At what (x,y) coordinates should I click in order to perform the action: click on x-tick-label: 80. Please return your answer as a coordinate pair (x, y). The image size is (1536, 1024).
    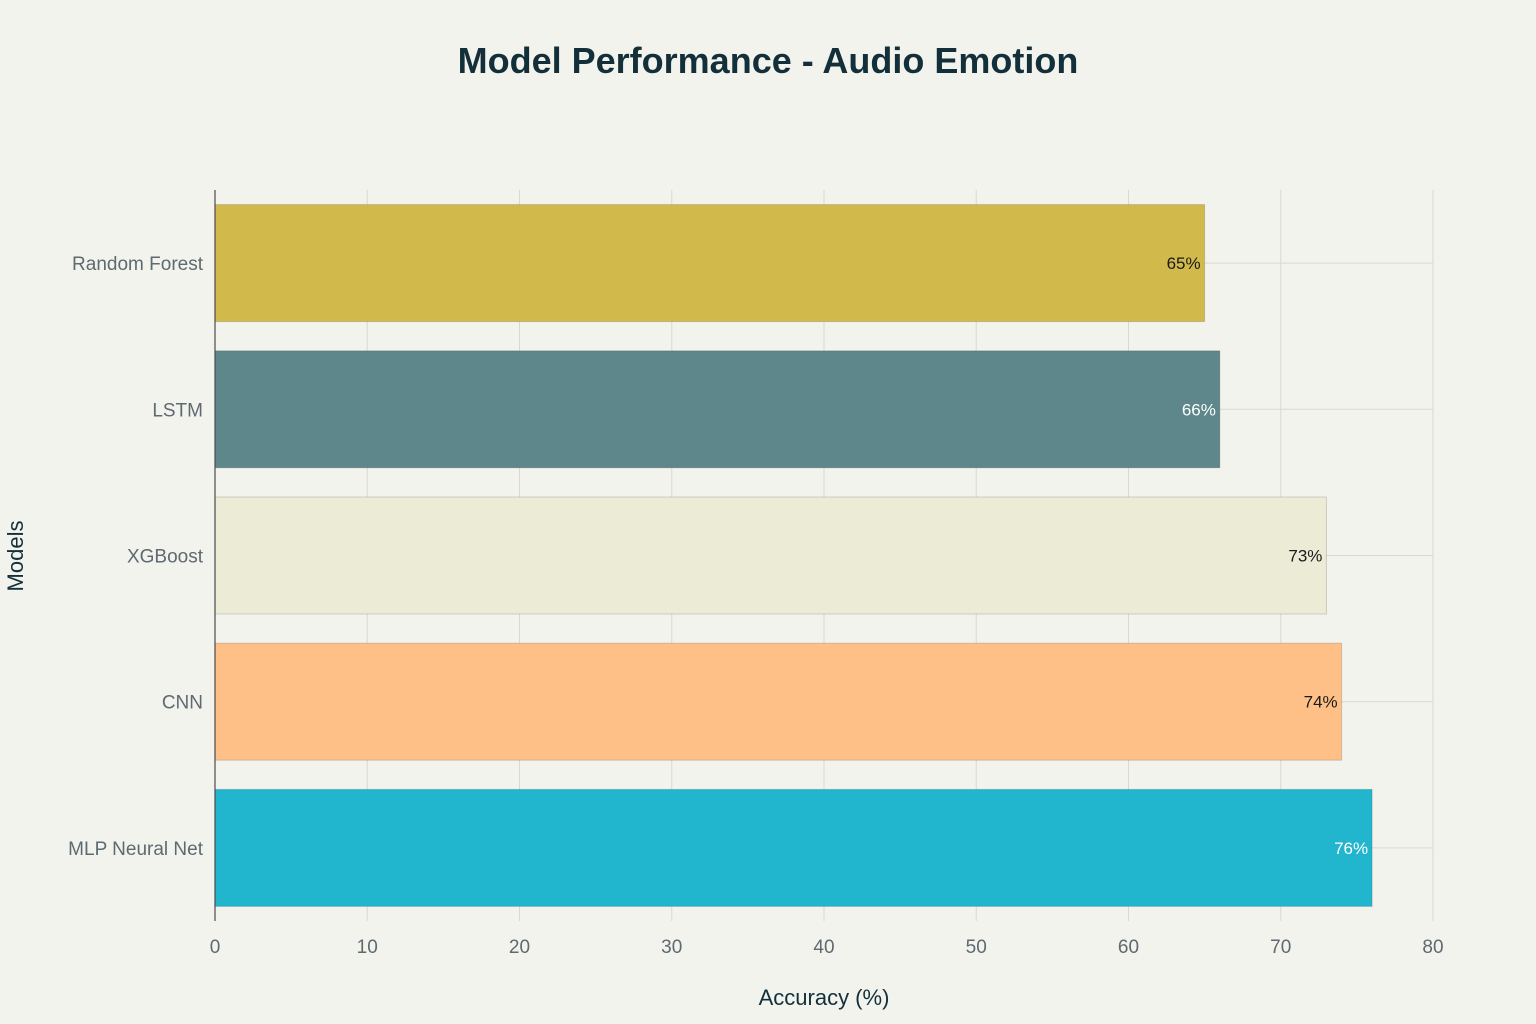
    Looking at the image, I should click on (1432, 947).